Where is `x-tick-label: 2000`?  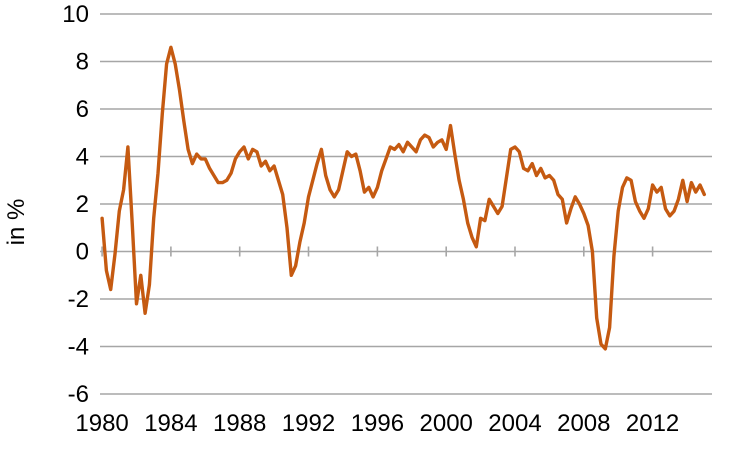
x-tick-label: 2000 is located at coordinates (446, 423).